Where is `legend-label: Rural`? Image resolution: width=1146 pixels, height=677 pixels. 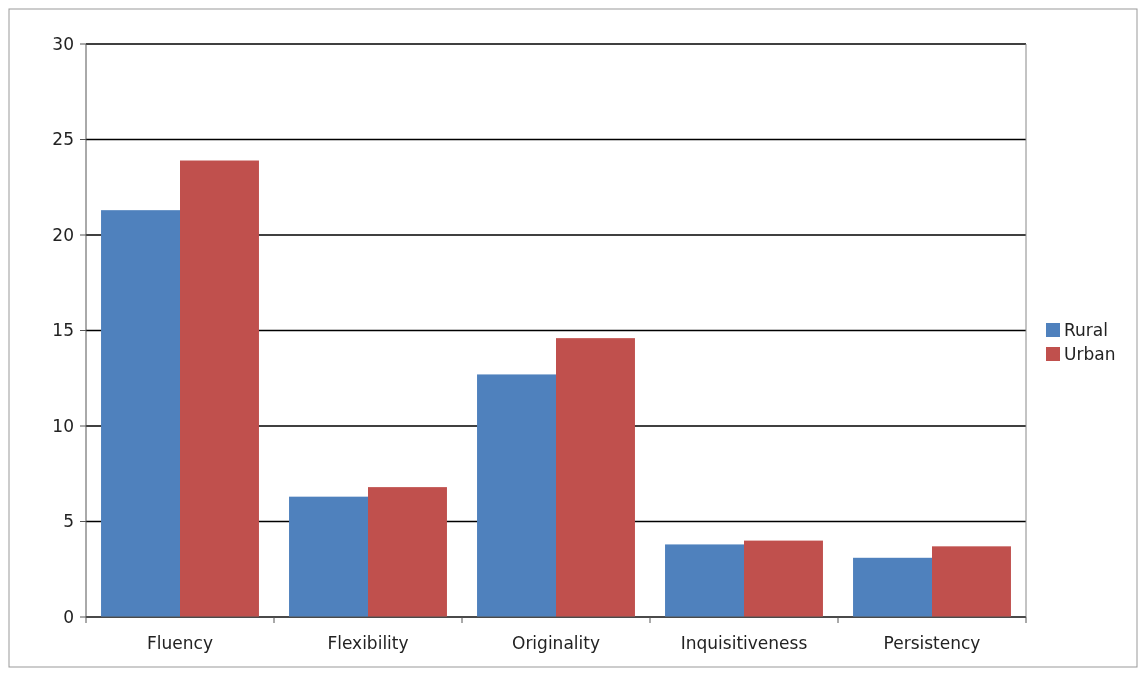 legend-label: Rural is located at coordinates (1086, 329).